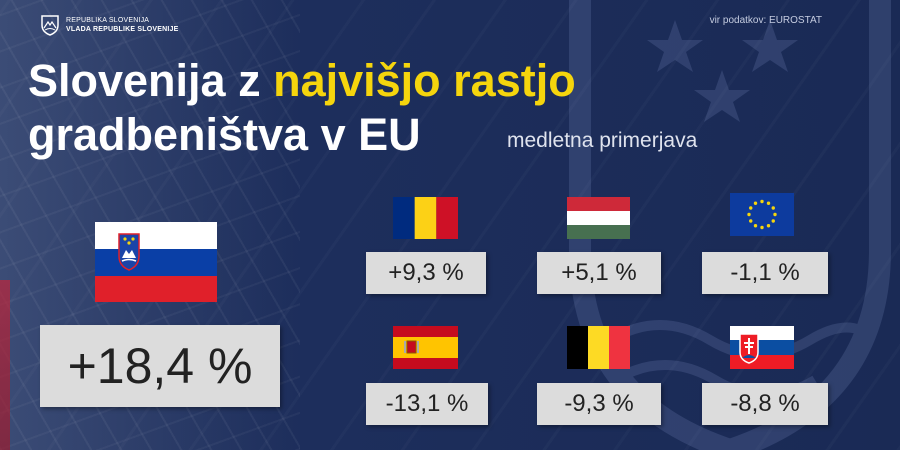  What do you see at coordinates (425, 218) in the screenshot?
I see `romania-flag` at bounding box center [425, 218].